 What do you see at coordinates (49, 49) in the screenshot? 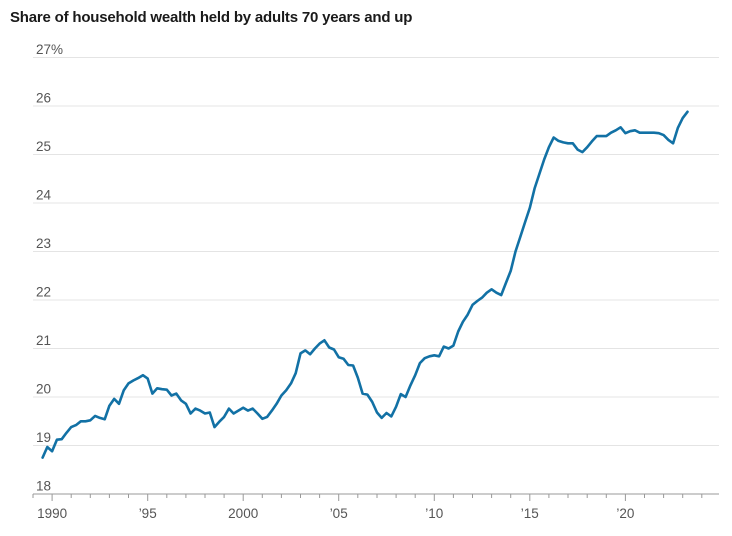
I see `y-tick-label: 27%` at bounding box center [49, 49].